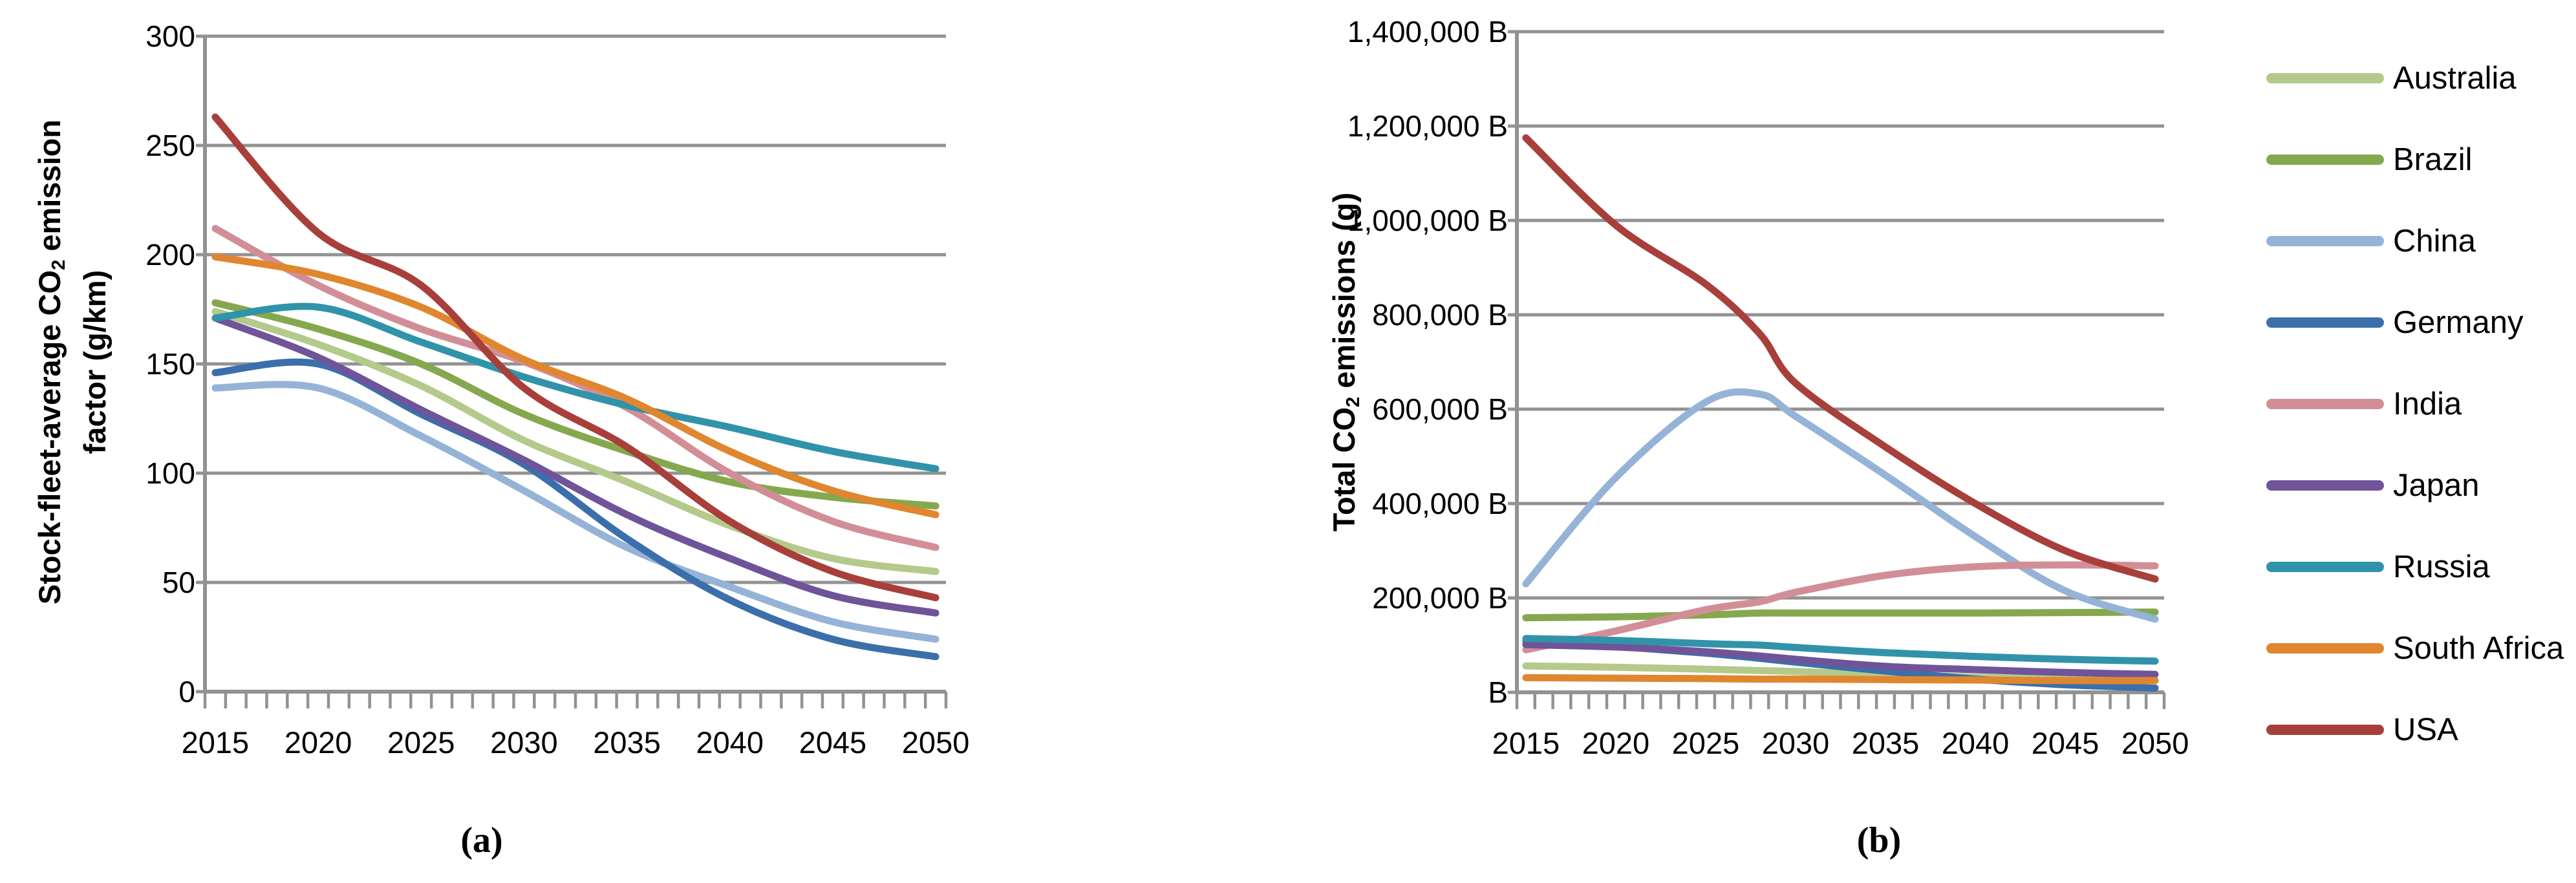 This screenshot has width=2576, height=883. What do you see at coordinates (1440, 503) in the screenshot?
I see `y-tick-label: 400,000 B` at bounding box center [1440, 503].